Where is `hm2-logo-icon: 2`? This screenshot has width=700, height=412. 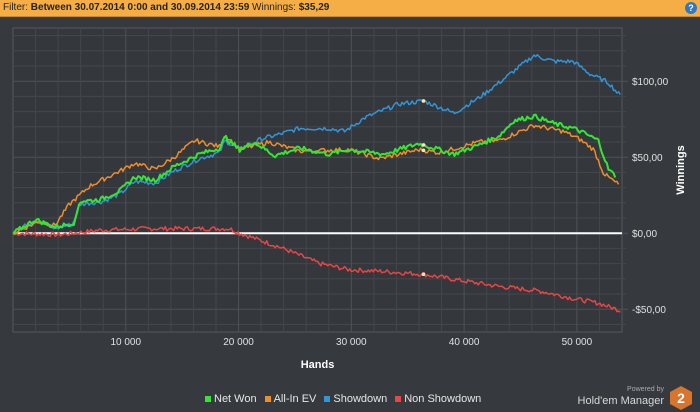 hm2-logo-icon: 2 is located at coordinates (681, 398).